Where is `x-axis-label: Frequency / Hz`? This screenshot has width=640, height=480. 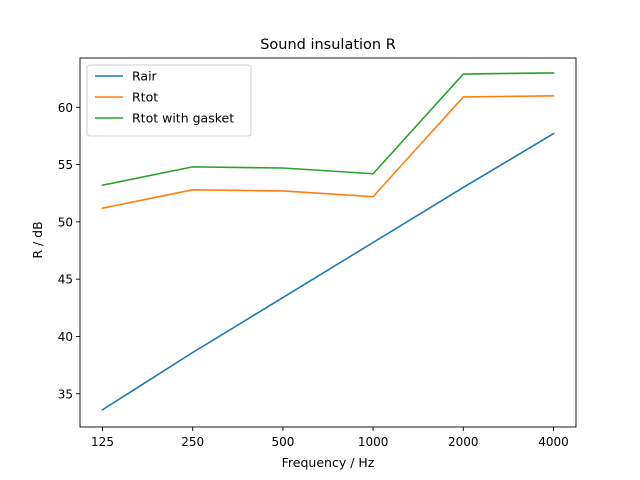
x-axis-label: Frequency / Hz is located at coordinates (328, 462).